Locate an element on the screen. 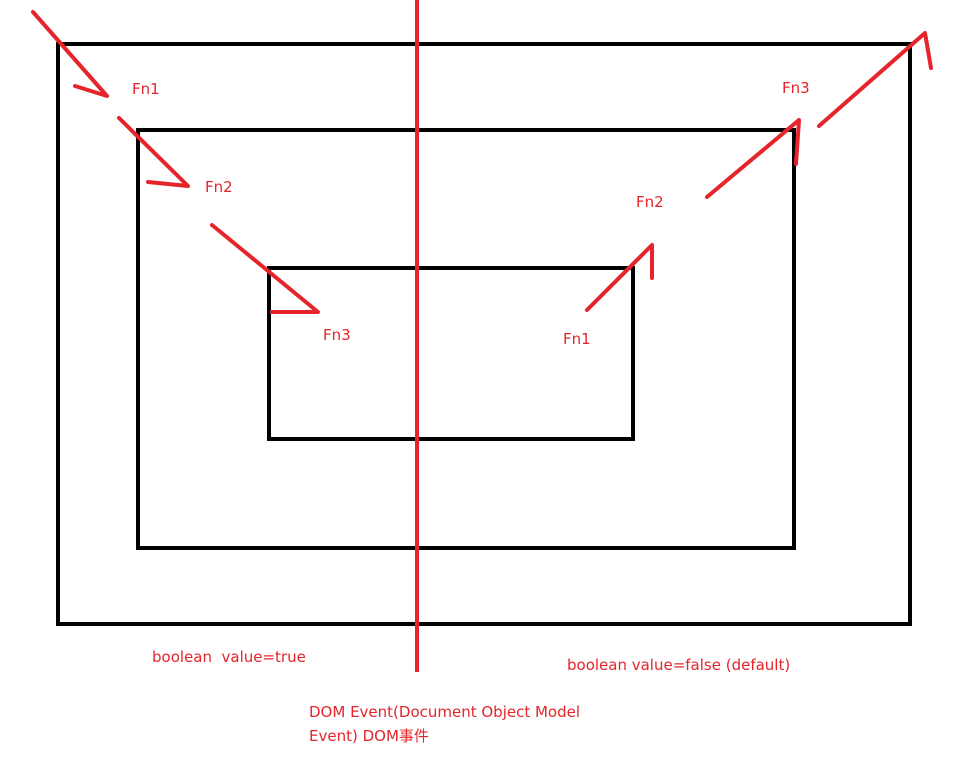 This screenshot has height=757, width=966. bubble-arrow-fn3 is located at coordinates (875, 79).